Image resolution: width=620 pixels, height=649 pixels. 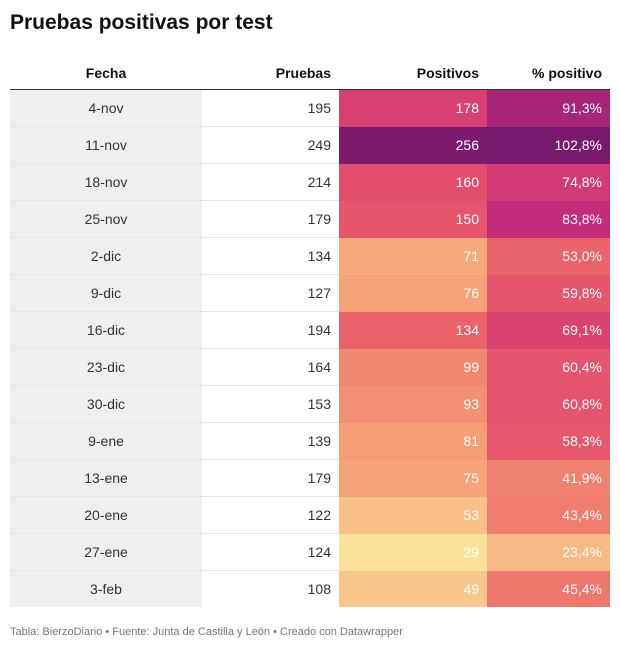 What do you see at coordinates (270, 367) in the screenshot?
I see `pruebas-cell: 164` at bounding box center [270, 367].